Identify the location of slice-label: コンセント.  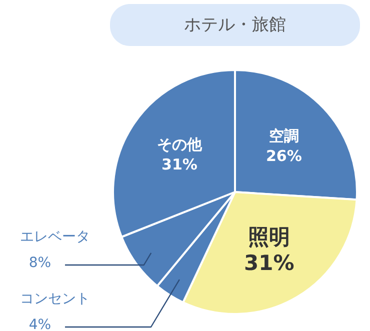
(55, 299).